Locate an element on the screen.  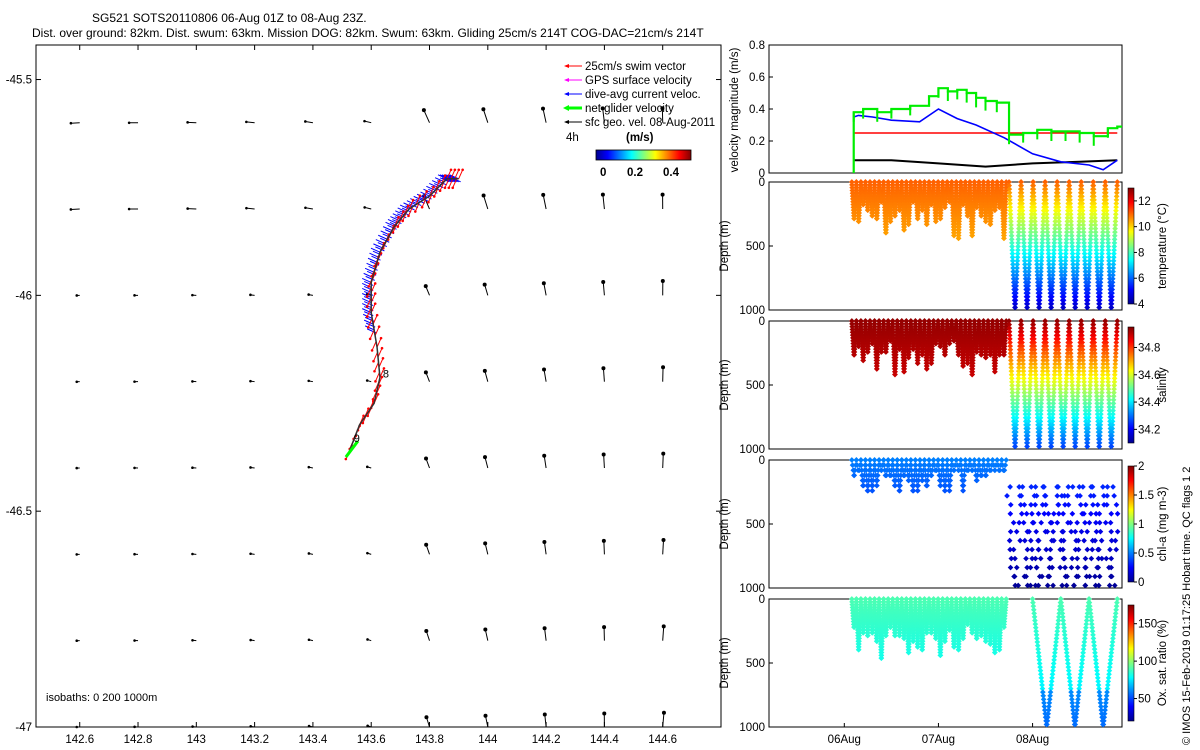
legend-net-arrowhead is located at coordinates (566, 108).